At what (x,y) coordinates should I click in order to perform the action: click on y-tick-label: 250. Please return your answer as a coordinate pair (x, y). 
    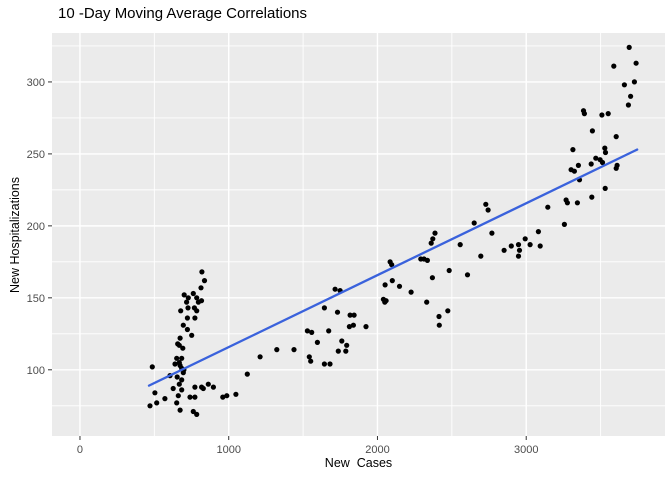
    Looking at the image, I should click on (36, 155).